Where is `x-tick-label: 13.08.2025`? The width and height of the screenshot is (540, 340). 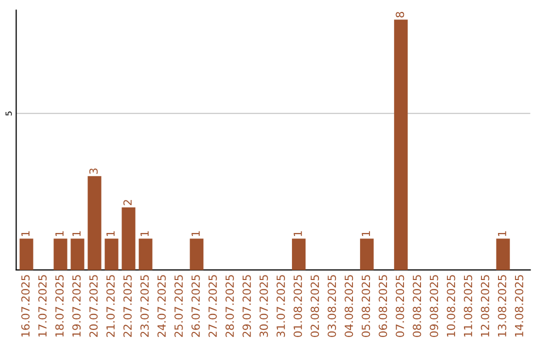
x-tick-label: 13.08.2025 is located at coordinates (502, 306).